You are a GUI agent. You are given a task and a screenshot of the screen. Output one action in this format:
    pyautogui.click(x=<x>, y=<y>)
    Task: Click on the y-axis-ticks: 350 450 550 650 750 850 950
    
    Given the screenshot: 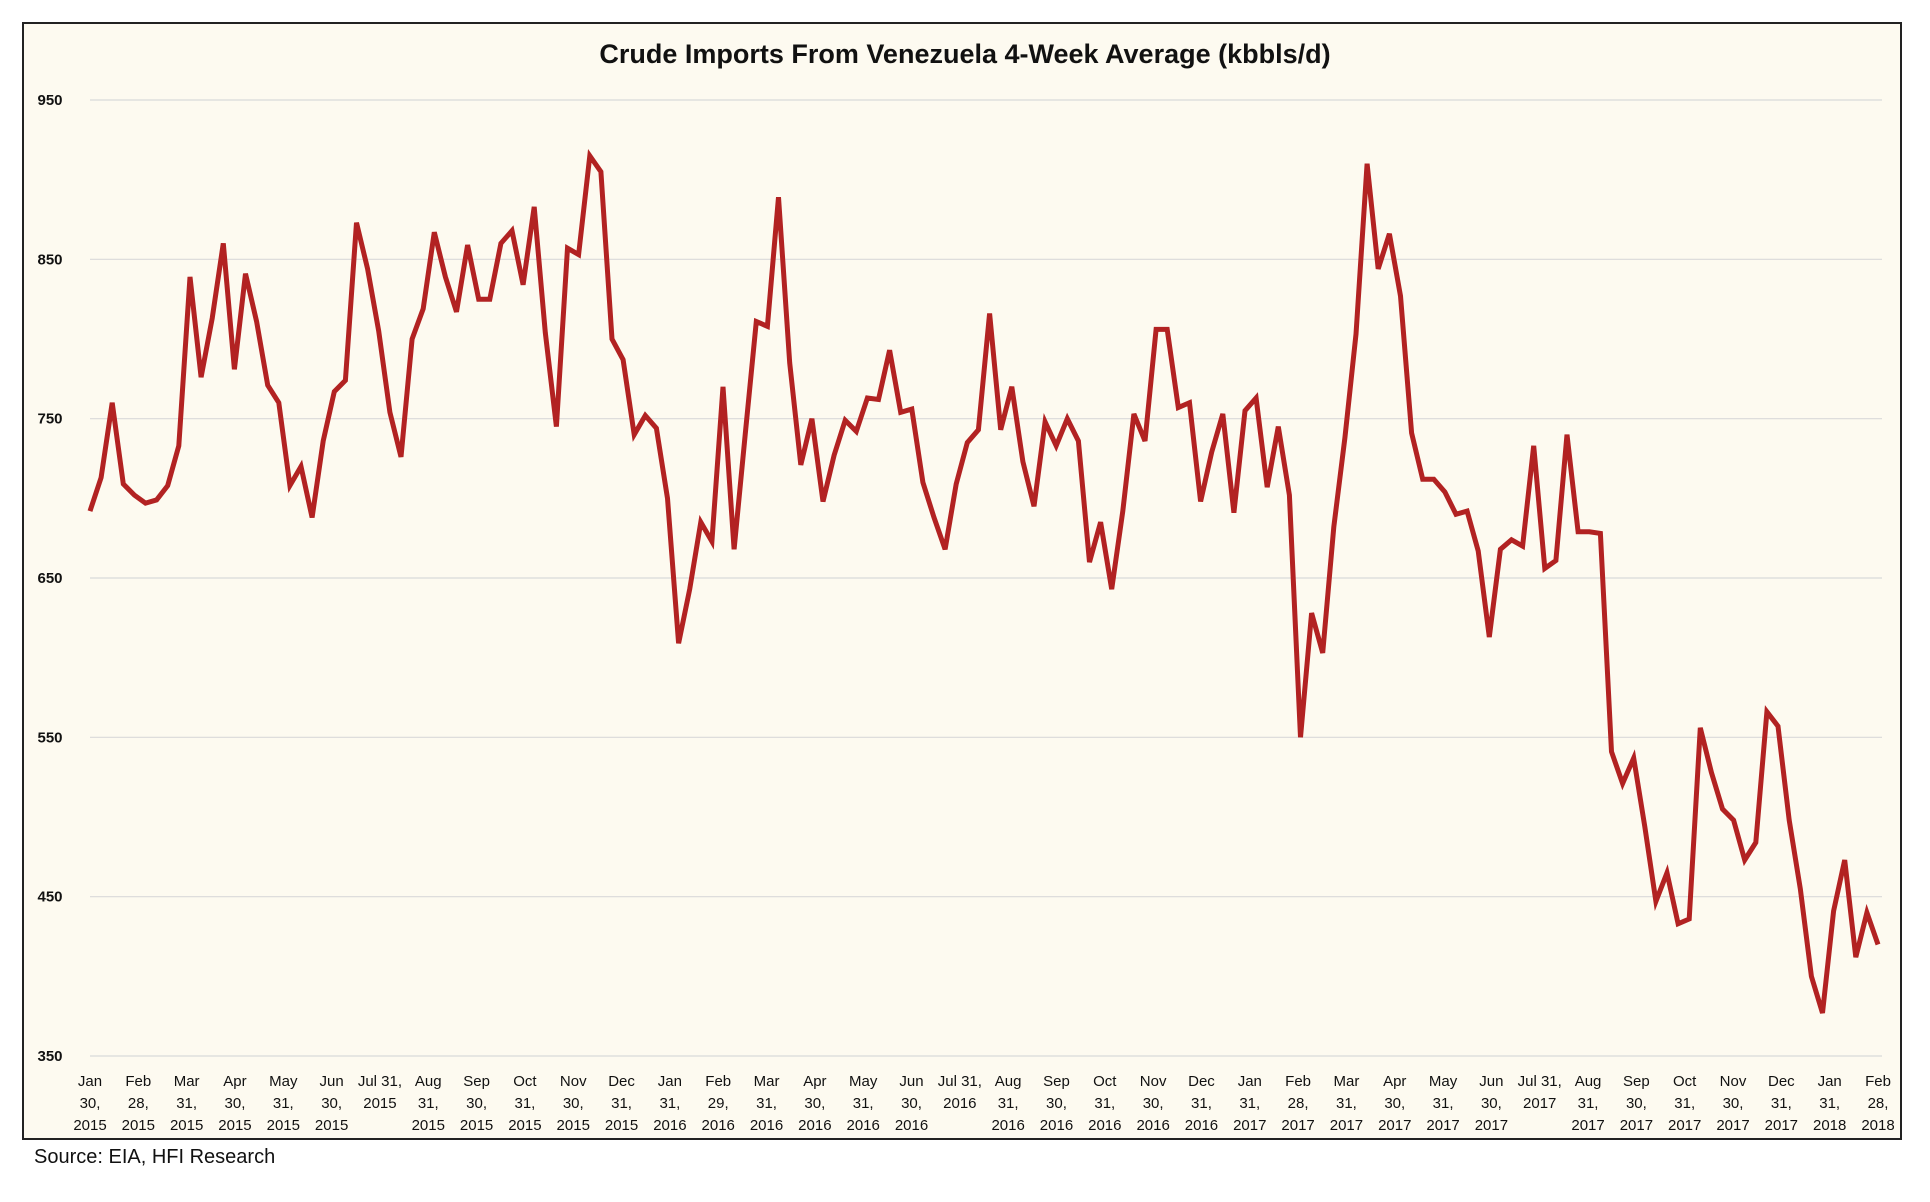 What is the action you would take?
    pyautogui.click(x=49, y=578)
    